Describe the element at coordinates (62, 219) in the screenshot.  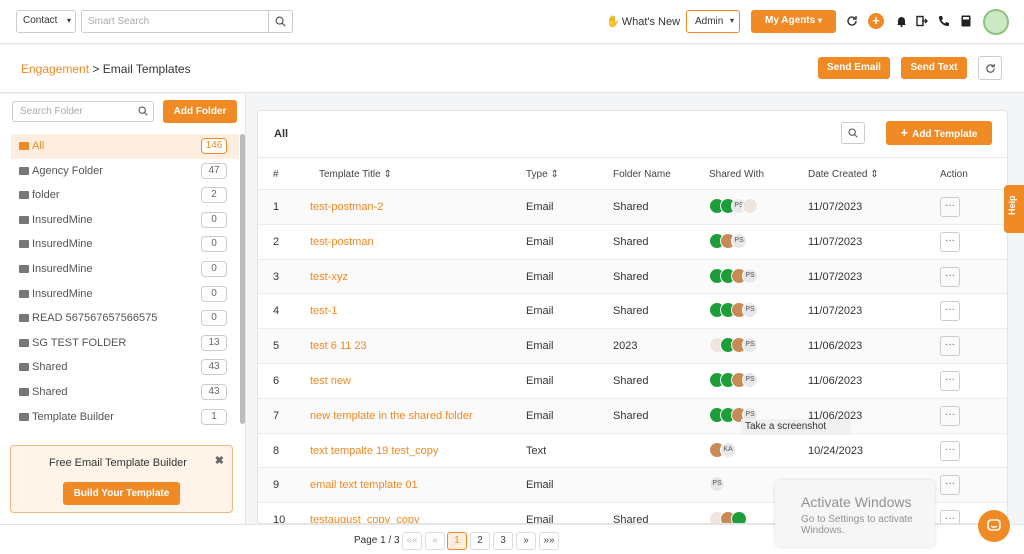
I see `folder-name: InsuredMine` at that location.